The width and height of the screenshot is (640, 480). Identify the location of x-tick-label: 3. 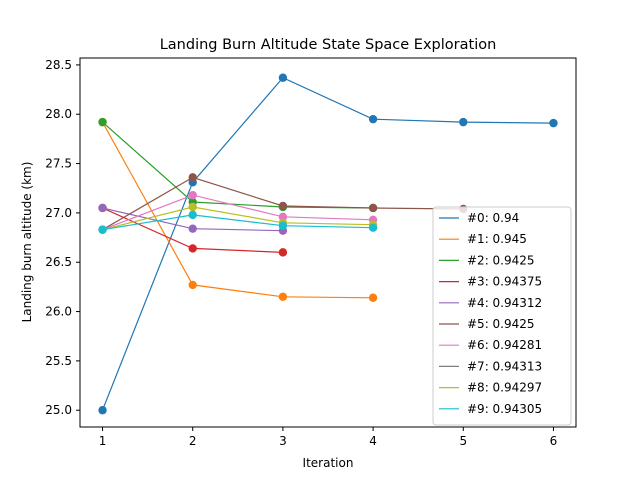
(283, 441).